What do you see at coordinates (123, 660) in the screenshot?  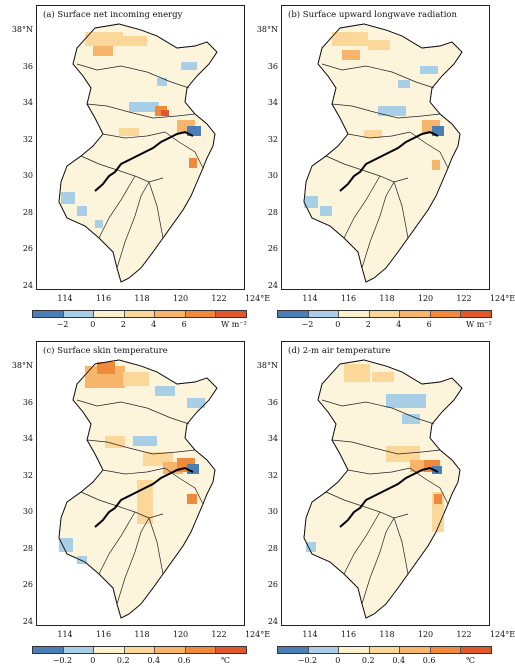 I see `colorbar-tick-label: 0.2` at bounding box center [123, 660].